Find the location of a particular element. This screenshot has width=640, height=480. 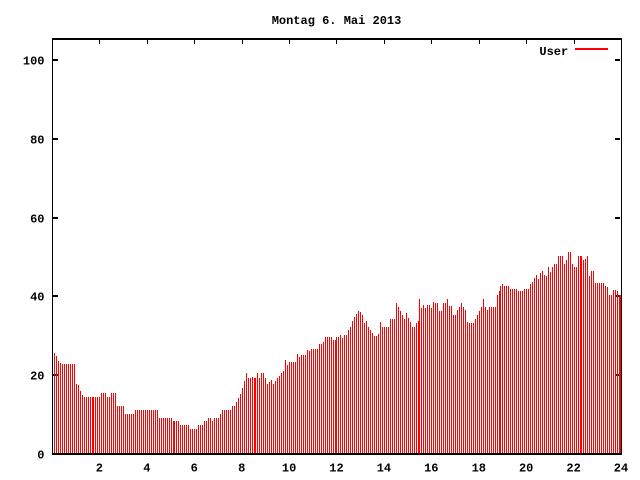

svg-text: 80 is located at coordinates (37, 141).